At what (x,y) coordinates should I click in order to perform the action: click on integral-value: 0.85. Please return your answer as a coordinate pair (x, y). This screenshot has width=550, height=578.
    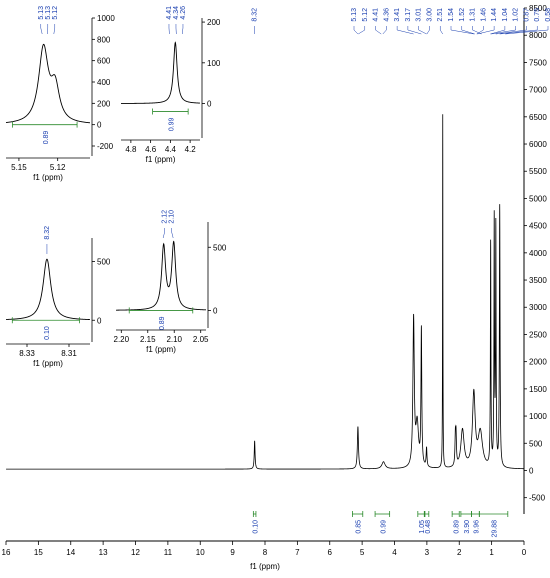
    Looking at the image, I should click on (359, 527).